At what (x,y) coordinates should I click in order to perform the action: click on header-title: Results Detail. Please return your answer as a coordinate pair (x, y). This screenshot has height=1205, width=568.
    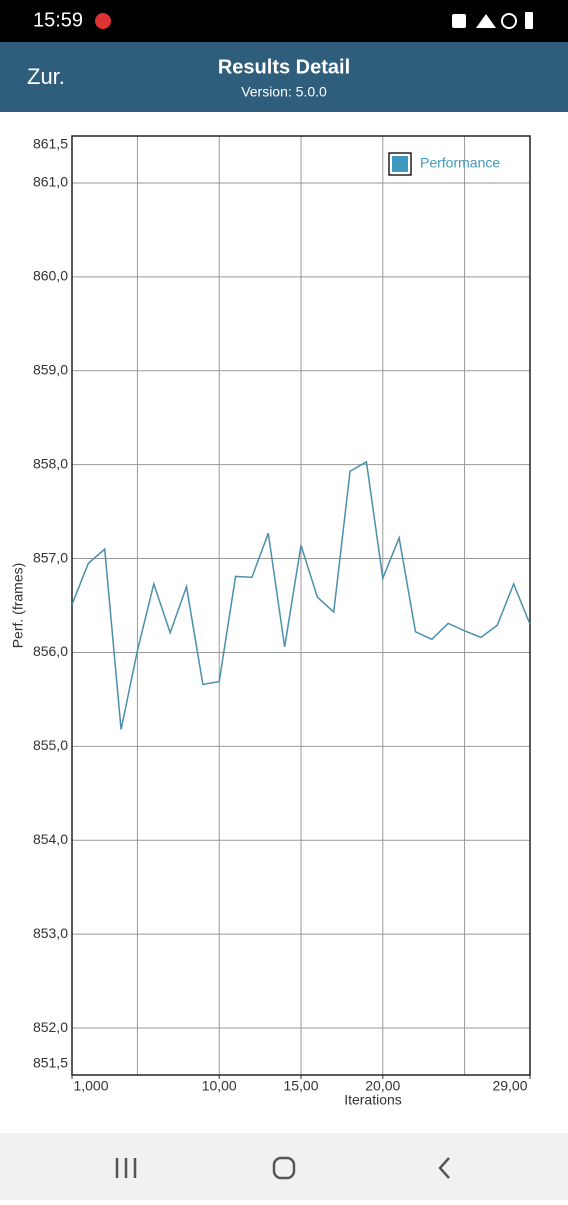
    Looking at the image, I should click on (284, 67).